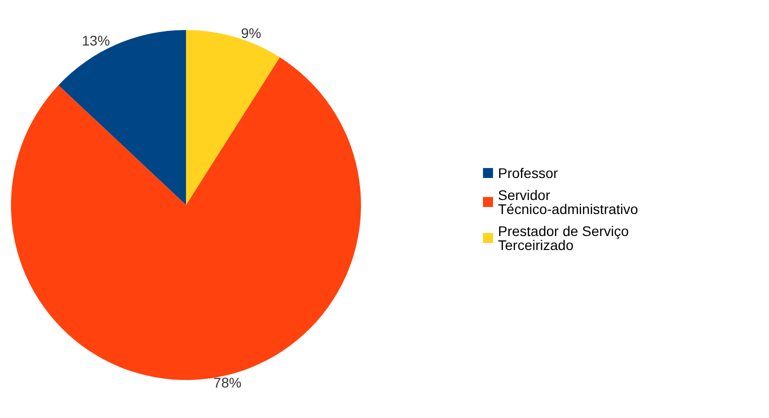 This screenshot has height=418, width=769. What do you see at coordinates (96, 40) in the screenshot?
I see `data-label: 13%` at bounding box center [96, 40].